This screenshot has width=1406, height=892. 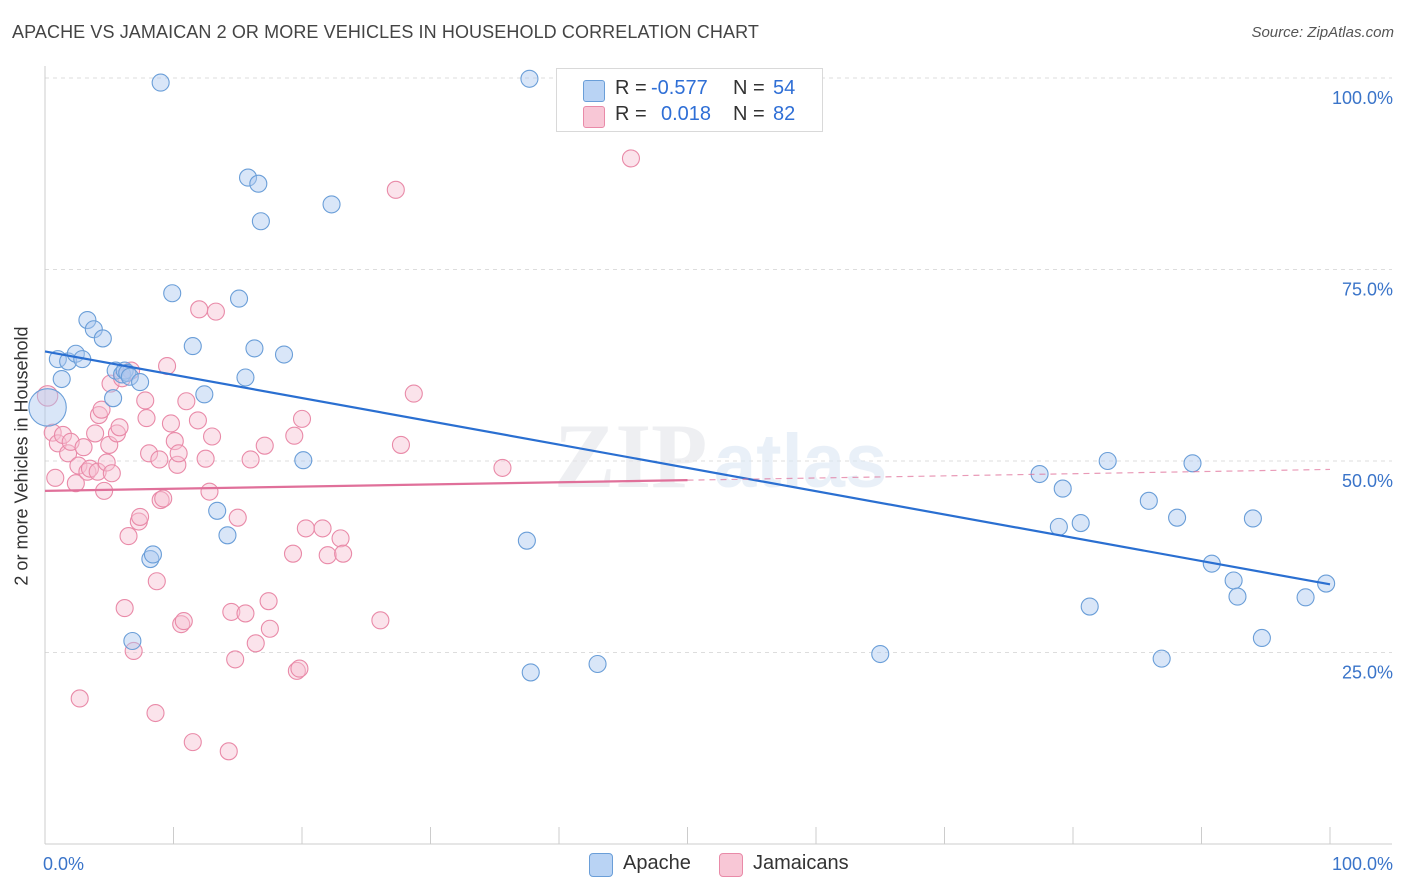 I want to click on jamaicans-trend-line, so click(x=366, y=485).